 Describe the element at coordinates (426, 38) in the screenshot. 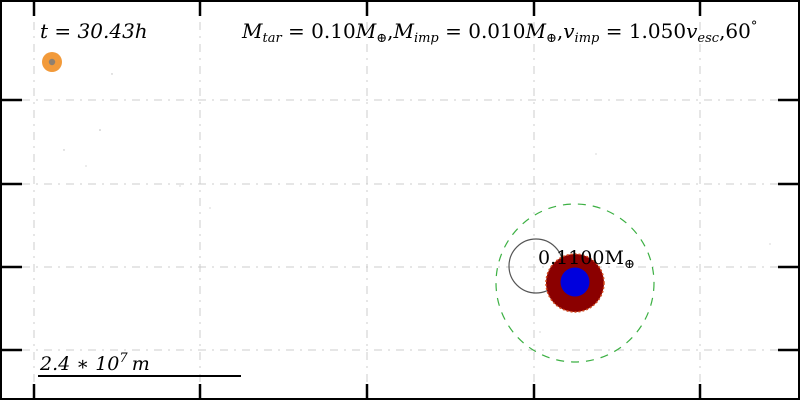

I see `mimp-subscript: imp` at that location.